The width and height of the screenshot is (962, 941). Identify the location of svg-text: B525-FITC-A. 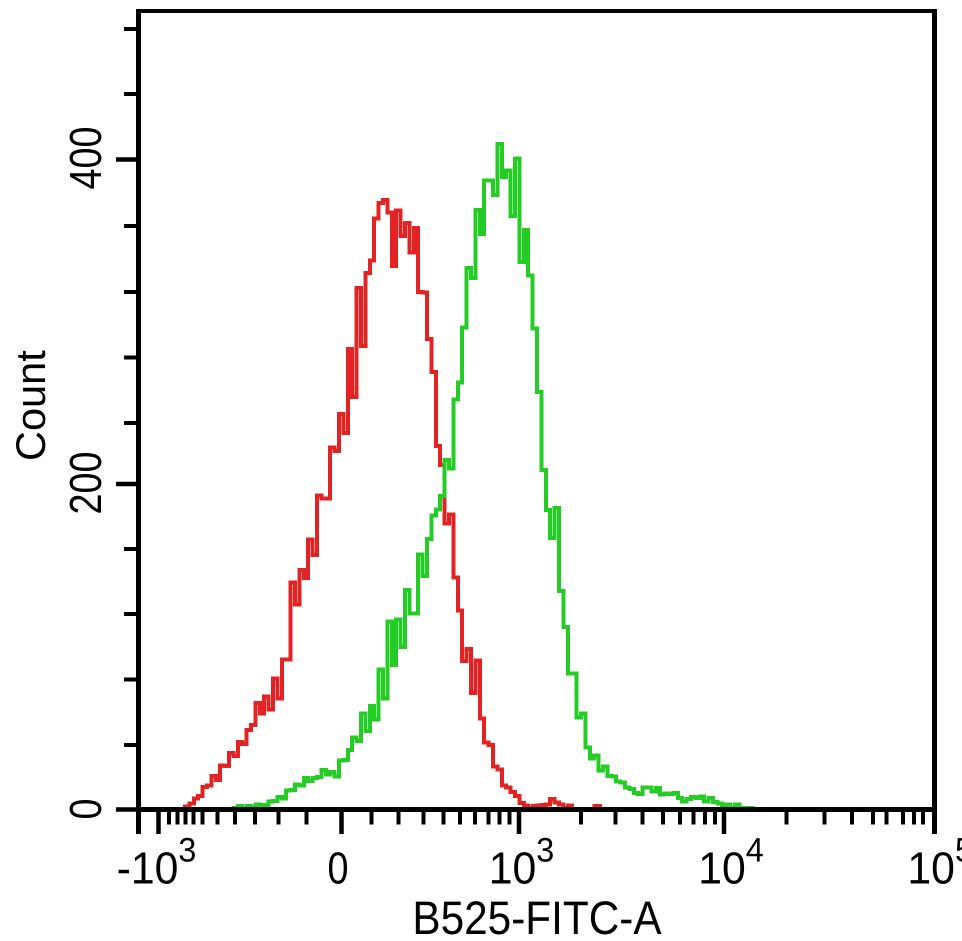
(537, 916).